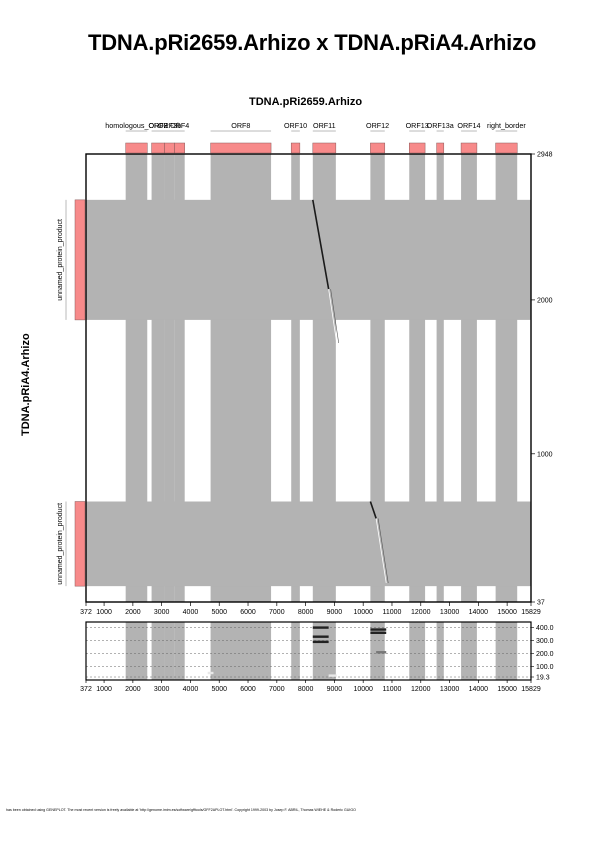 The image size is (595, 842). What do you see at coordinates (545, 628) in the screenshot?
I see `score-y-tick-label: 400.0` at bounding box center [545, 628].